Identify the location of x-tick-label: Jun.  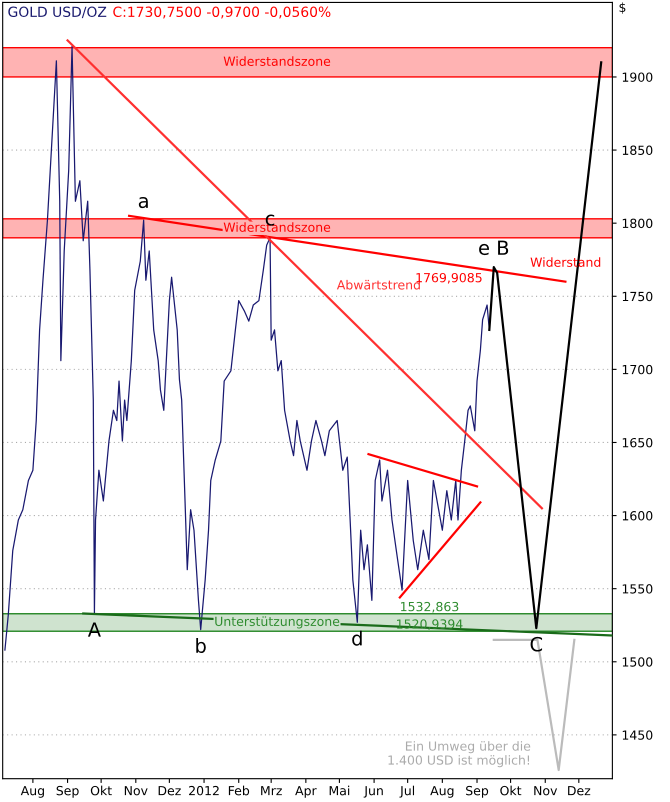
(373, 792).